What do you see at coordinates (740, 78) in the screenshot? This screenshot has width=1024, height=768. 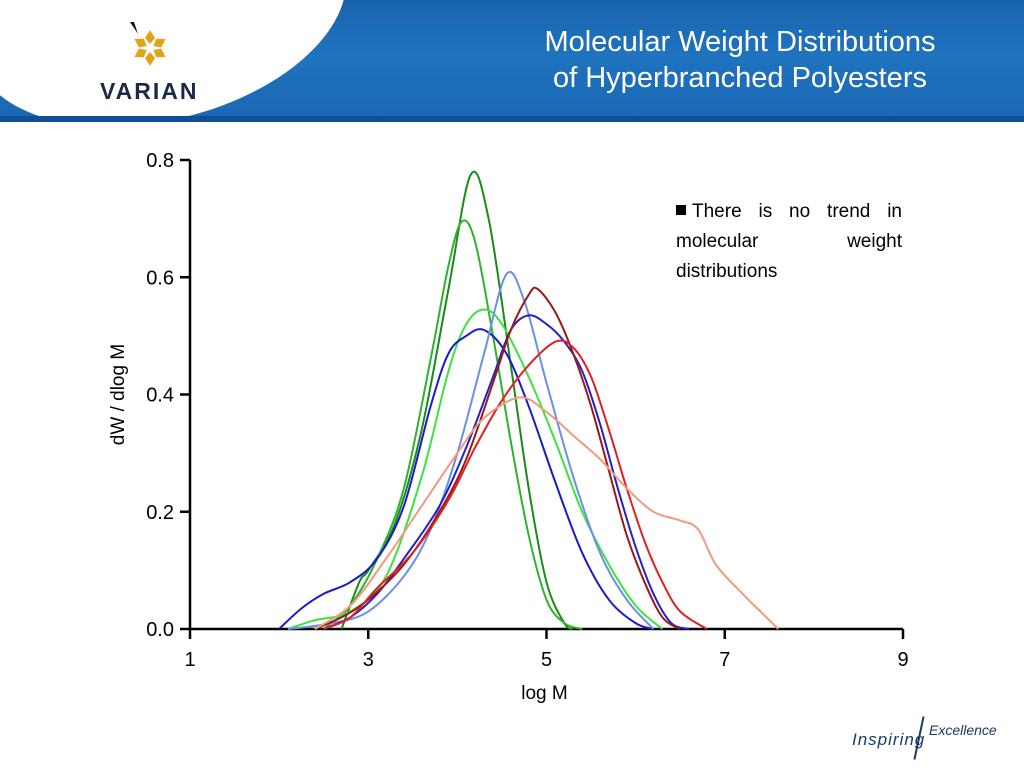 I see `title-line-2: of Hyperbranched Polyesters` at bounding box center [740, 78].